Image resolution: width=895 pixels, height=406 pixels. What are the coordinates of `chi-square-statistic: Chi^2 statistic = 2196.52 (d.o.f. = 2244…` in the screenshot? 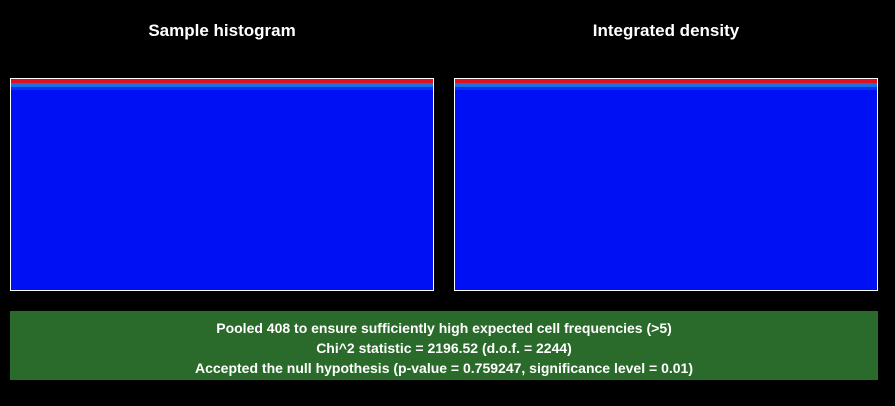 It's located at (444, 348).